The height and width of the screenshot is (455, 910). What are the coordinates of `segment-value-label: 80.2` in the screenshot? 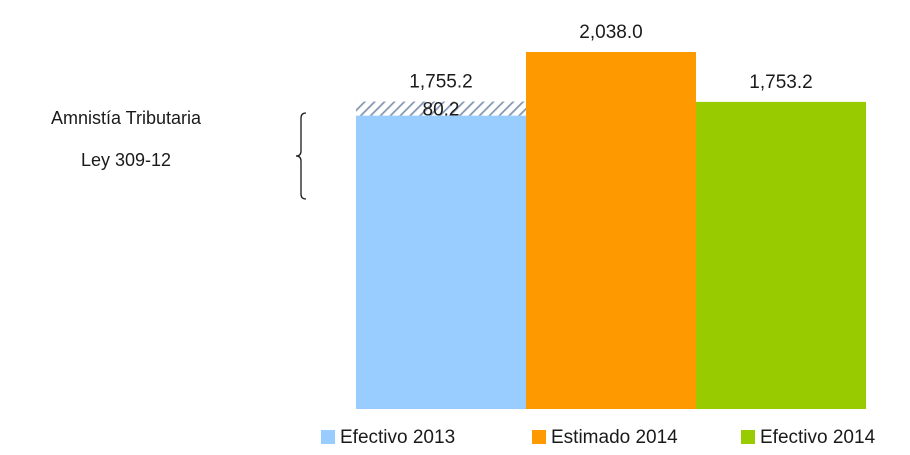 It's located at (441, 110).